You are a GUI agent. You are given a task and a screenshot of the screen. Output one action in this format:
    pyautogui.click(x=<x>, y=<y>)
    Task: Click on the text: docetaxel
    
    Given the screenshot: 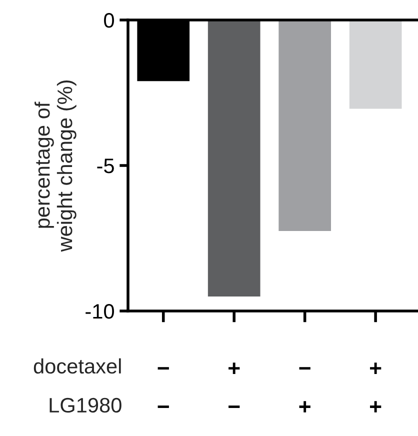 What is the action you would take?
    pyautogui.click(x=77, y=366)
    